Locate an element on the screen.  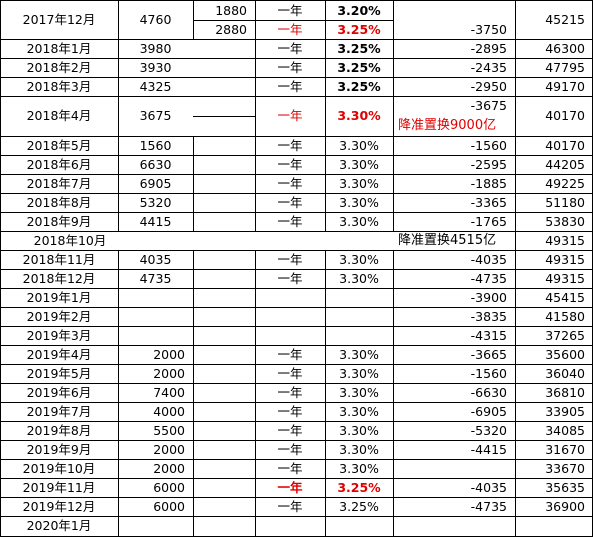
total-cell: 36040 is located at coordinates (565, 373).